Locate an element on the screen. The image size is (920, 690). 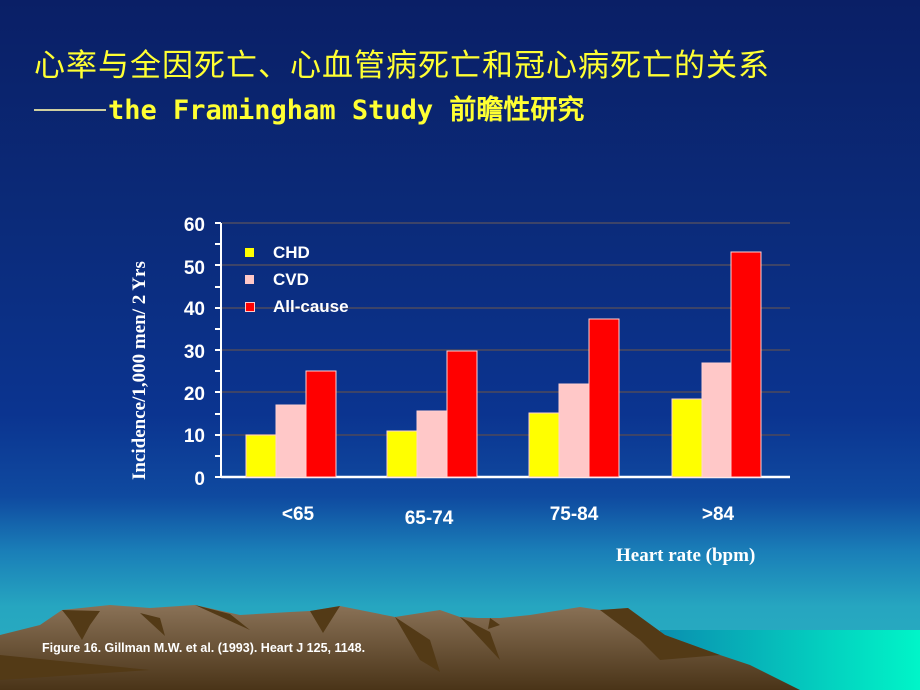
mountain-shadows is located at coordinates (360, 642).